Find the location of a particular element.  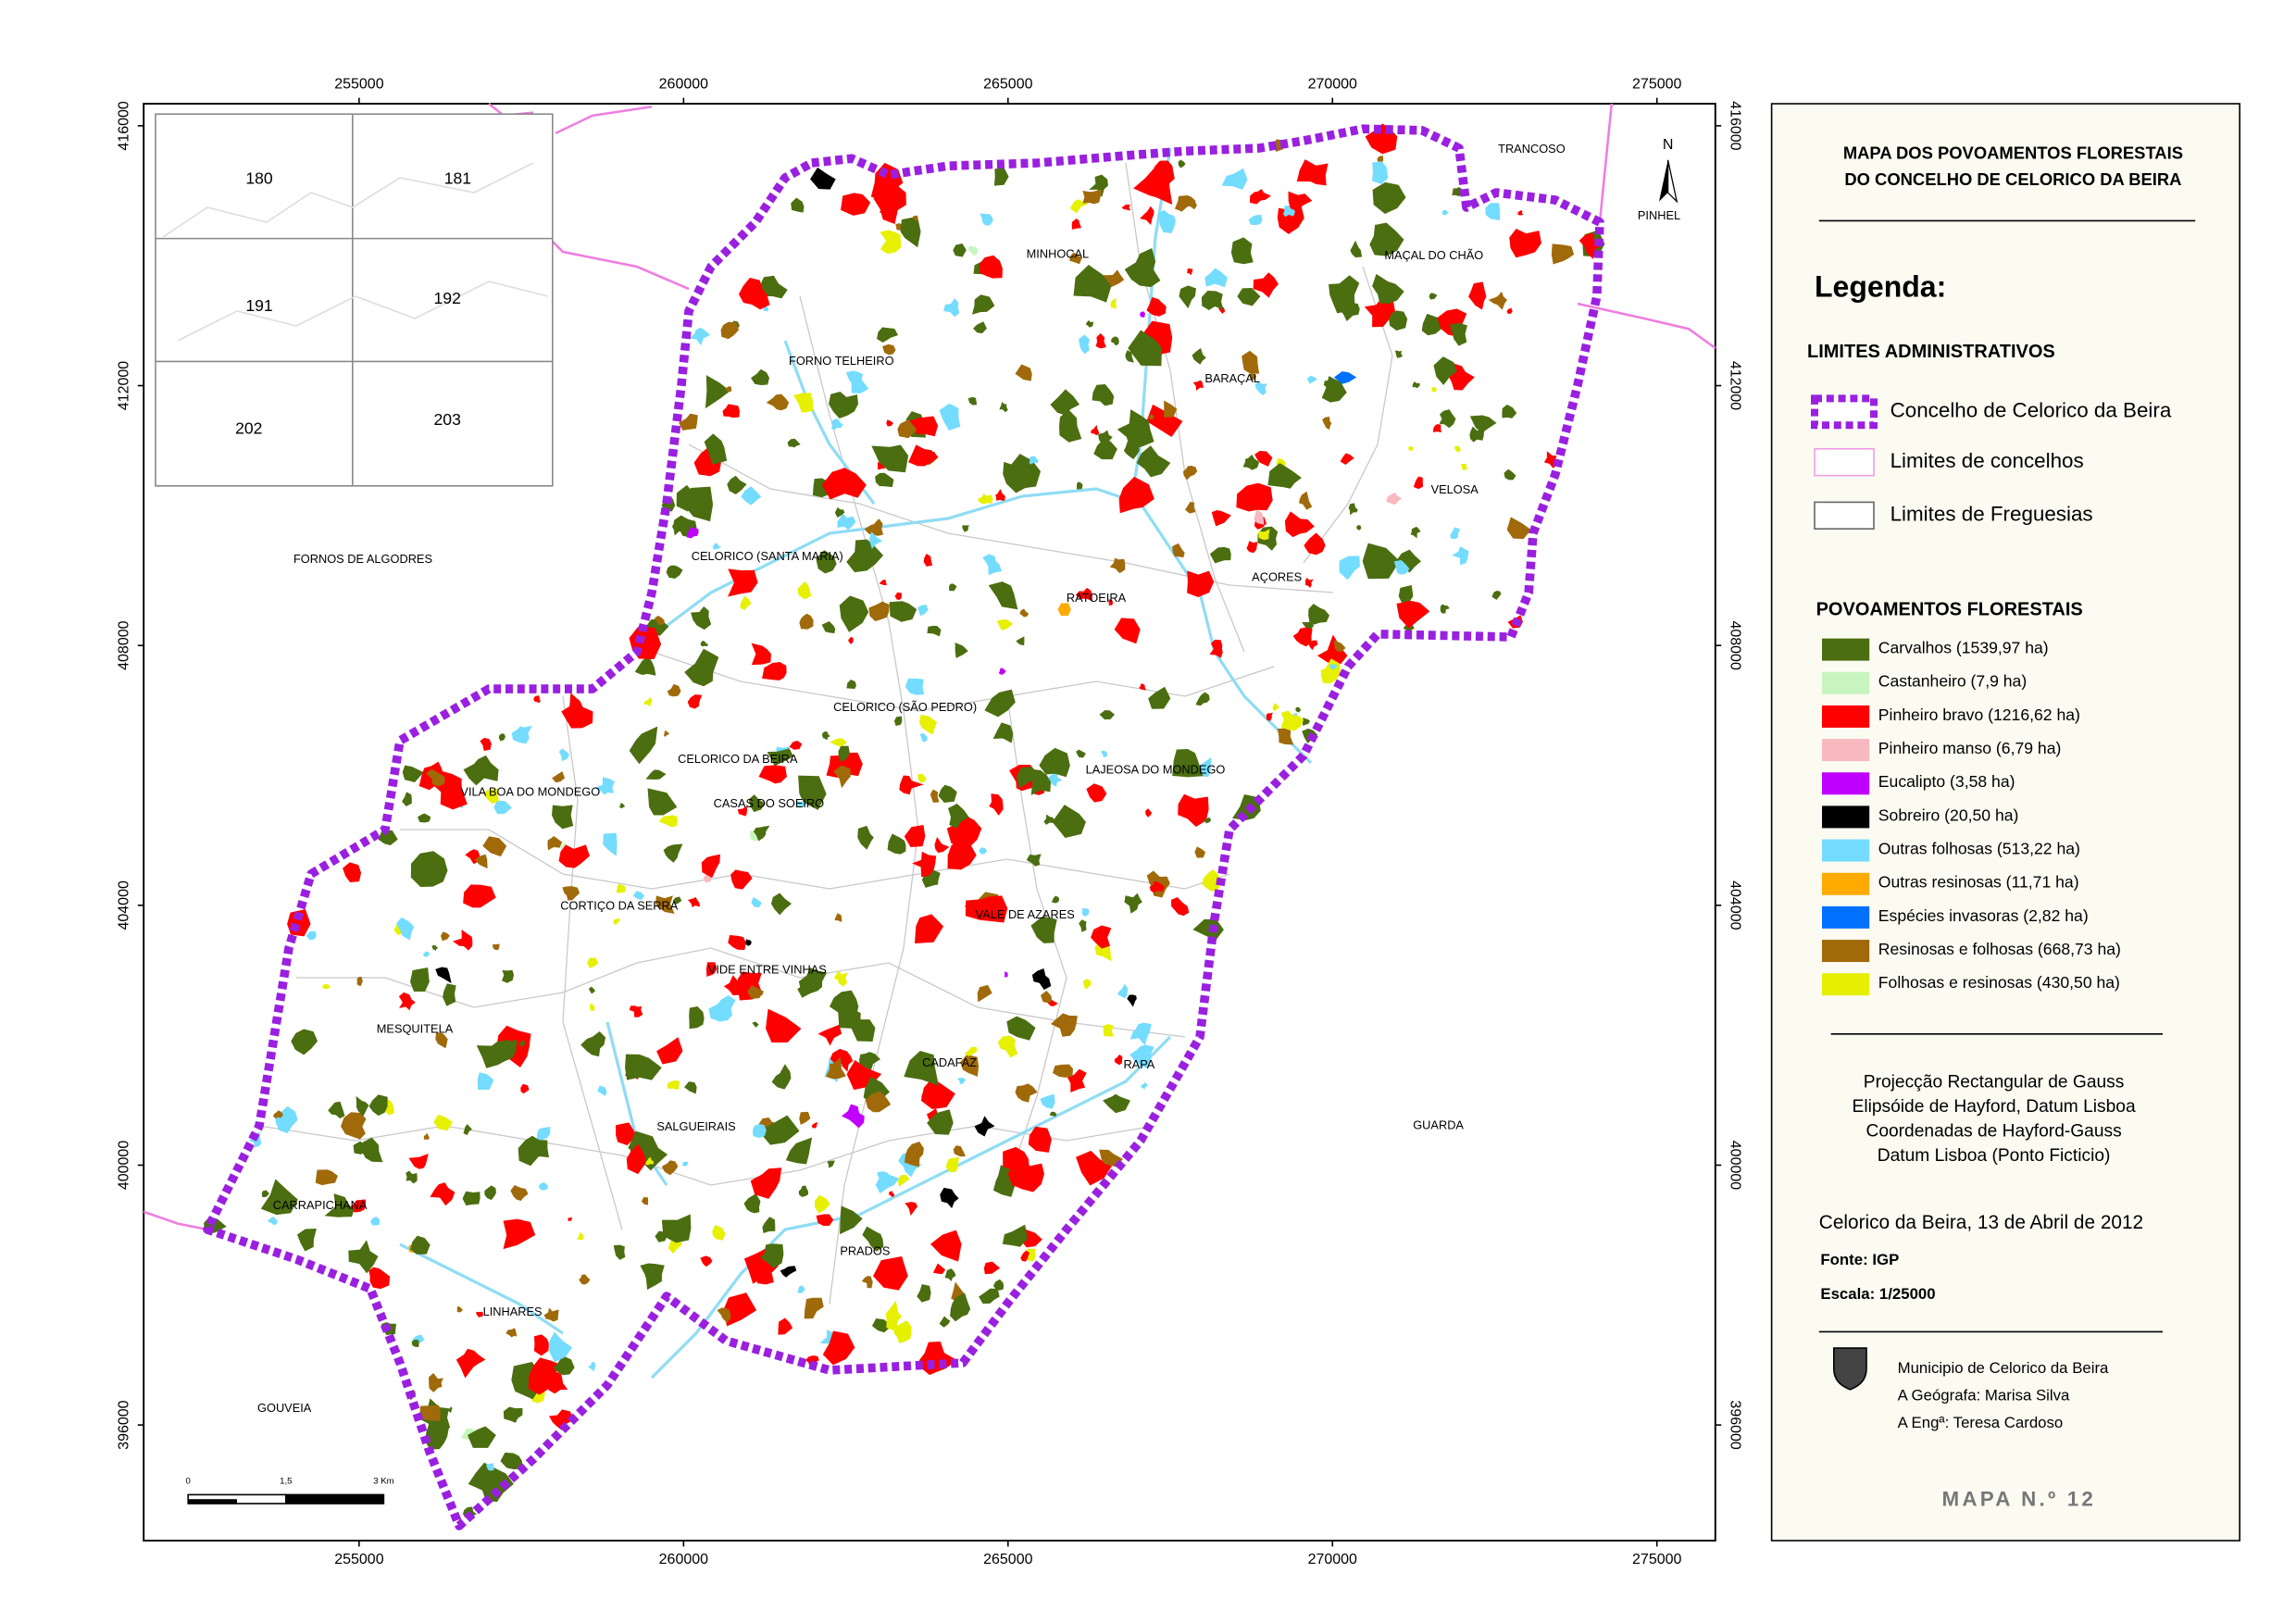

legend-section-title: POVOAMENTOS FLORESTAIS is located at coordinates (1949, 610).